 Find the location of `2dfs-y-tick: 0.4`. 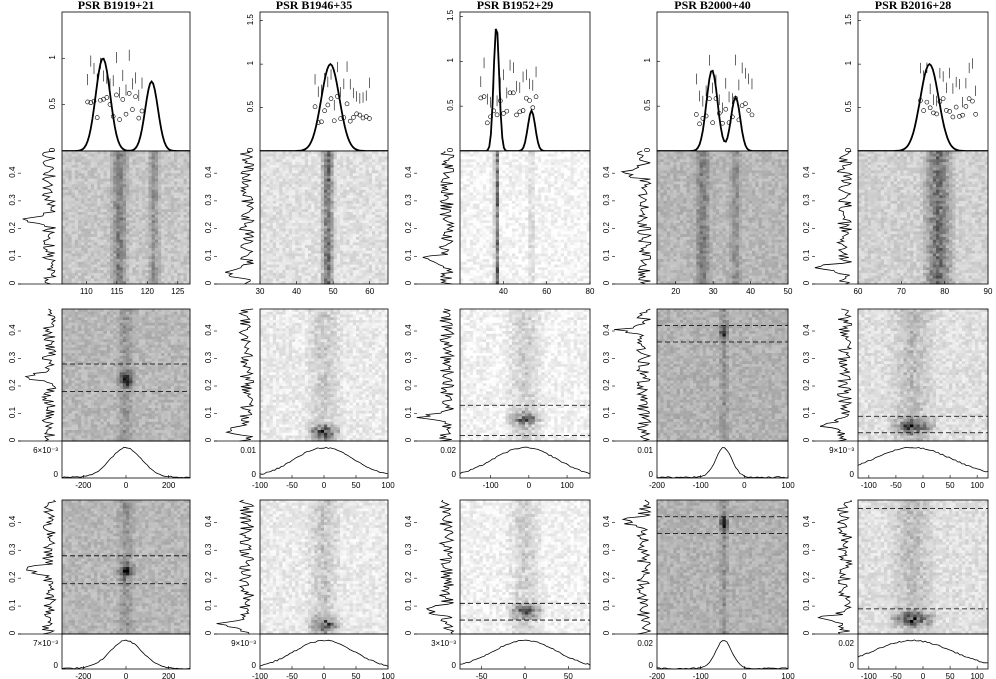

2dfs-y-tick: 0.4 is located at coordinates (12, 330).